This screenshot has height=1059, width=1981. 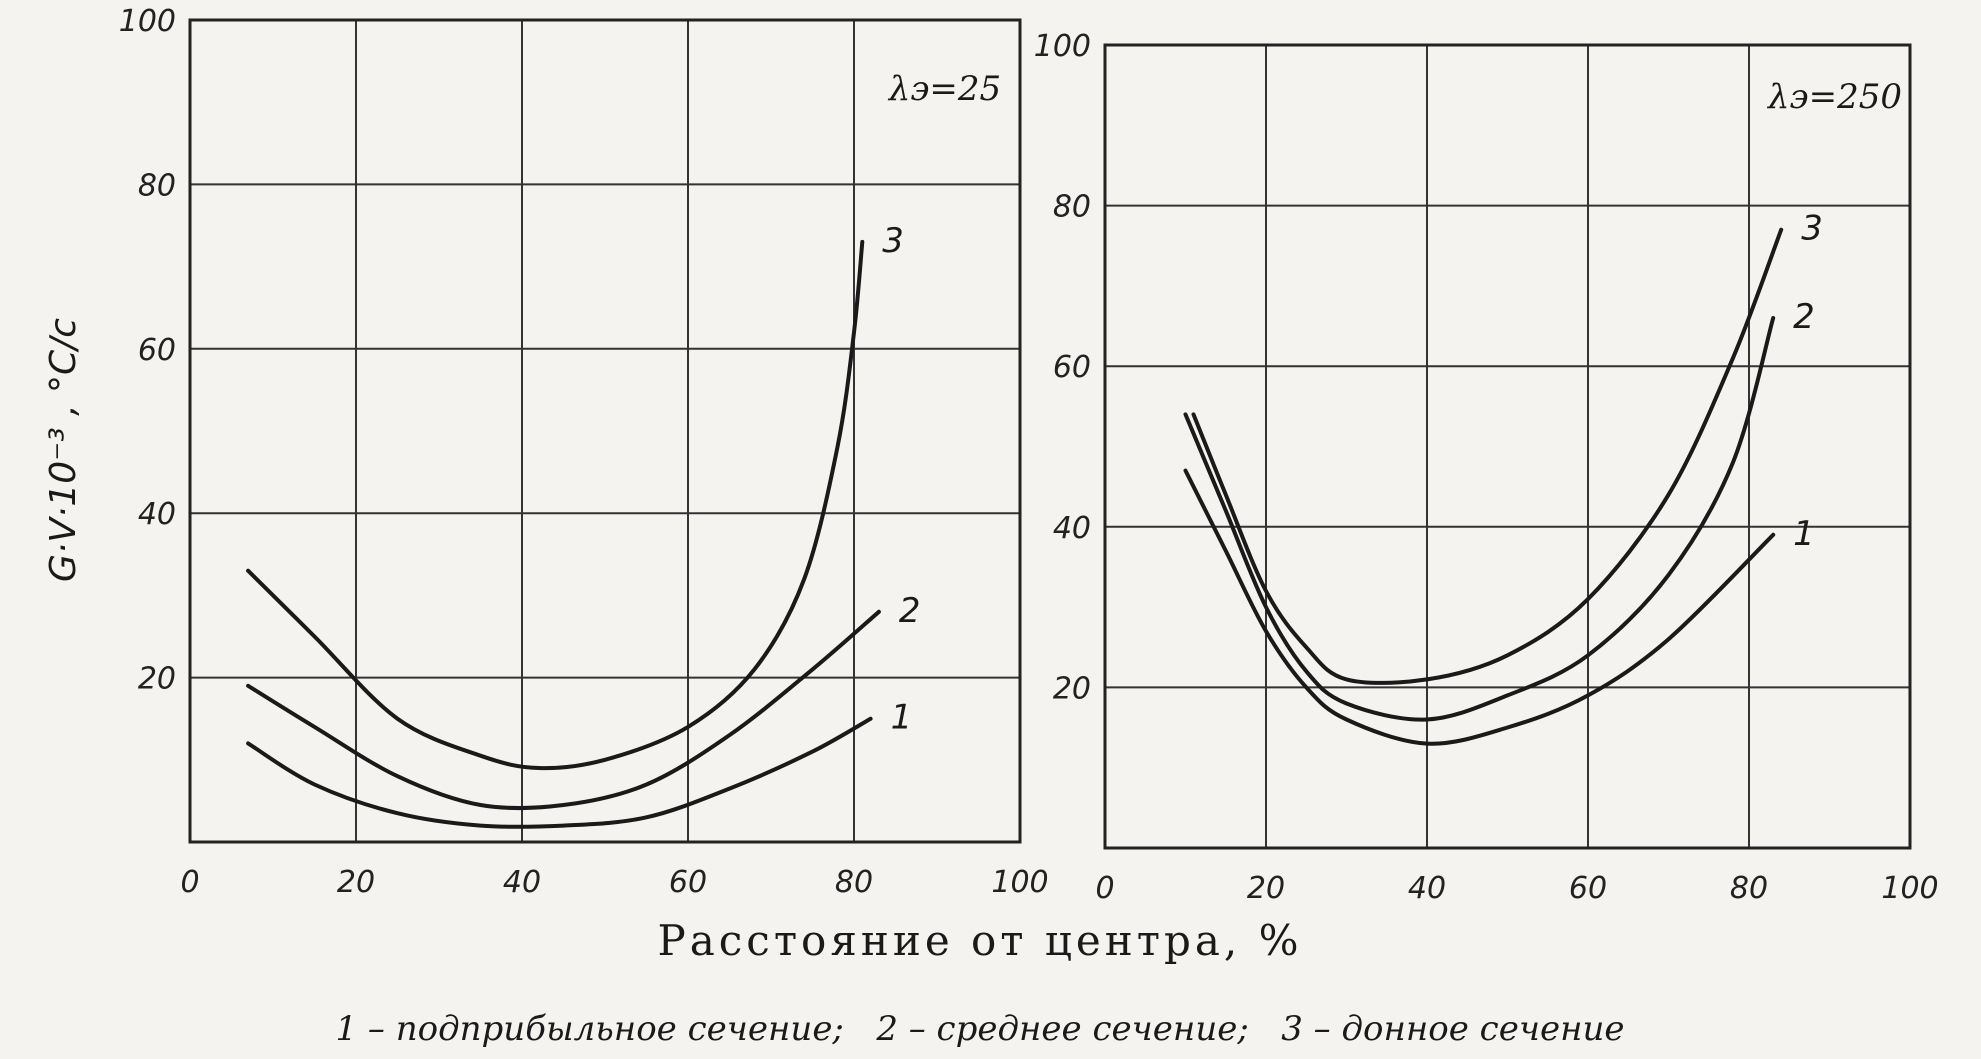 I want to click on x-axis-label: Расстояние от центра, %, so click(x=979, y=940).